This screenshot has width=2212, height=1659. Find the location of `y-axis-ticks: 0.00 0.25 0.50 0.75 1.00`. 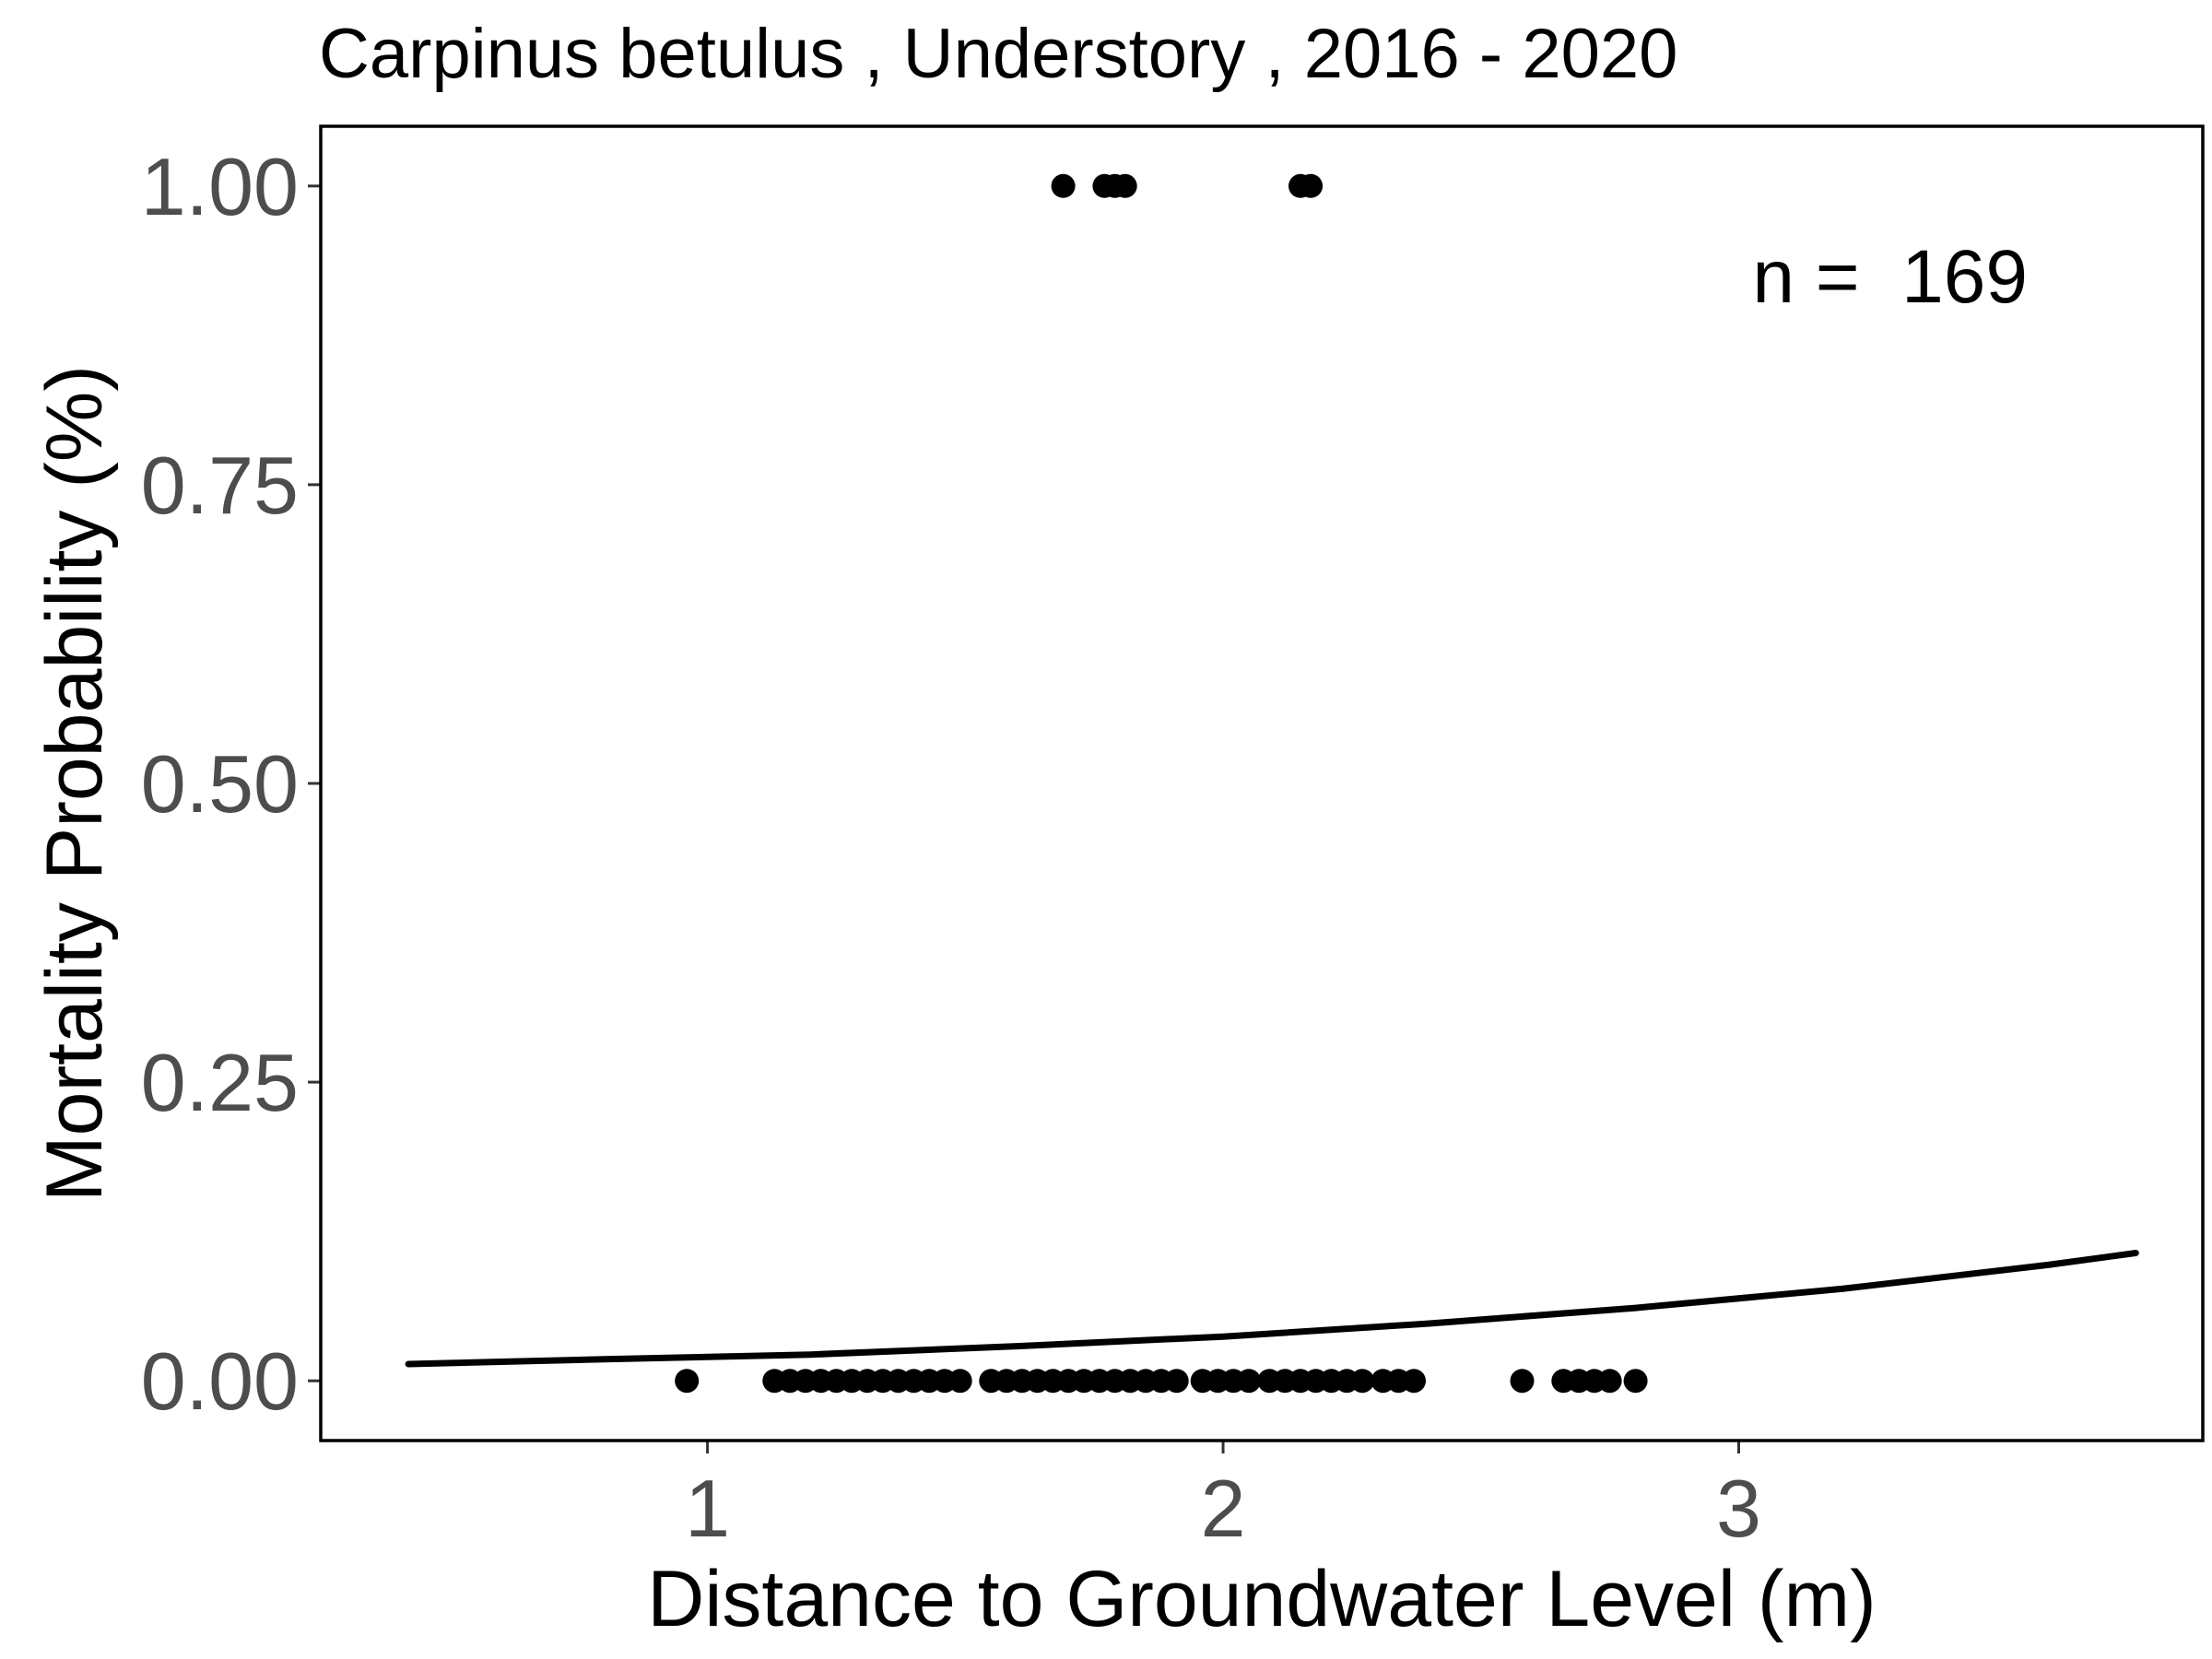

y-axis-ticks: 0.00 0.25 0.50 0.75 1.00 is located at coordinates (231, 784).